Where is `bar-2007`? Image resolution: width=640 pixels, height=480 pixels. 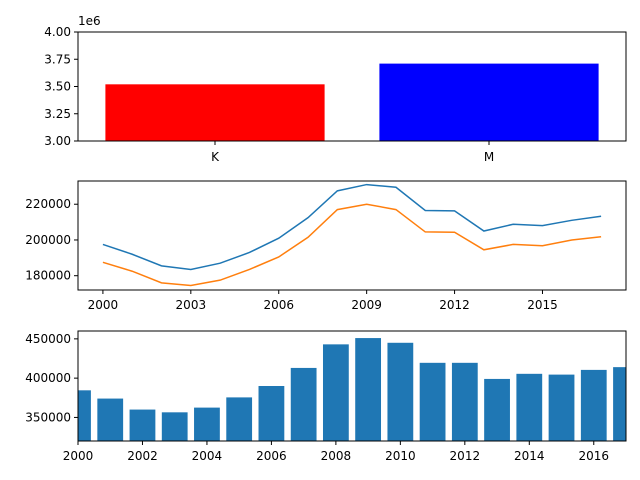
bar-2007 is located at coordinates (303, 404).